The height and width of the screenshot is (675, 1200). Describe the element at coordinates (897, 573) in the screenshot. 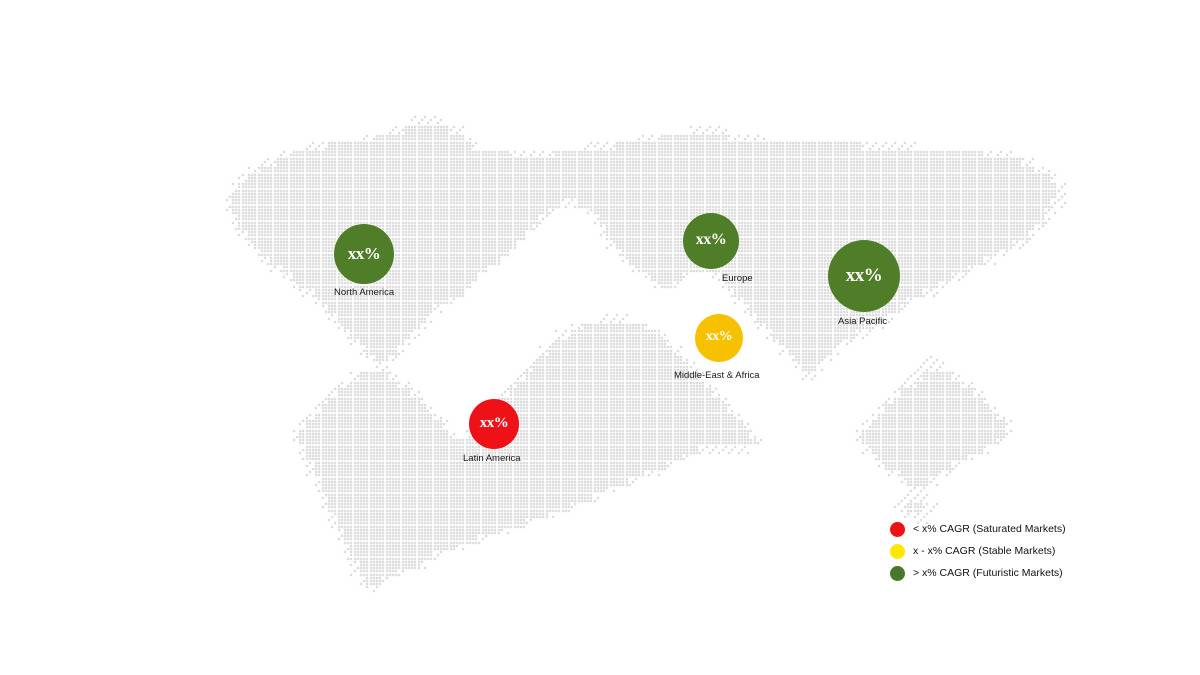

I see `legend-swatch-futuristic-icon` at that location.